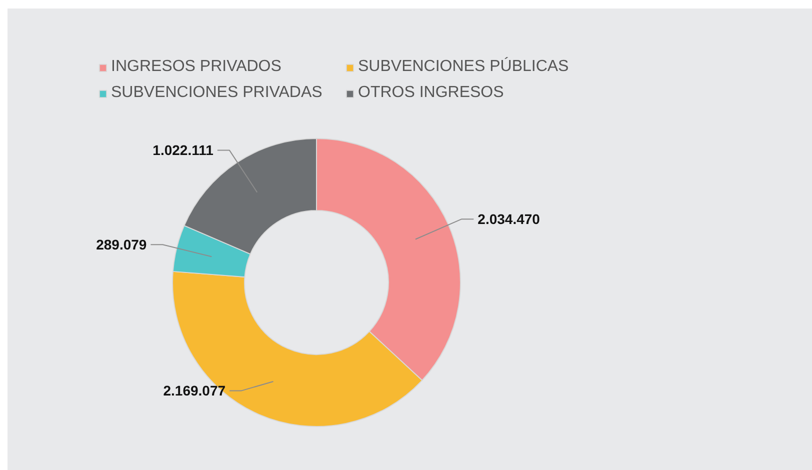  Describe the element at coordinates (509, 219) in the screenshot. I see `data-label: 2.034.470` at that location.